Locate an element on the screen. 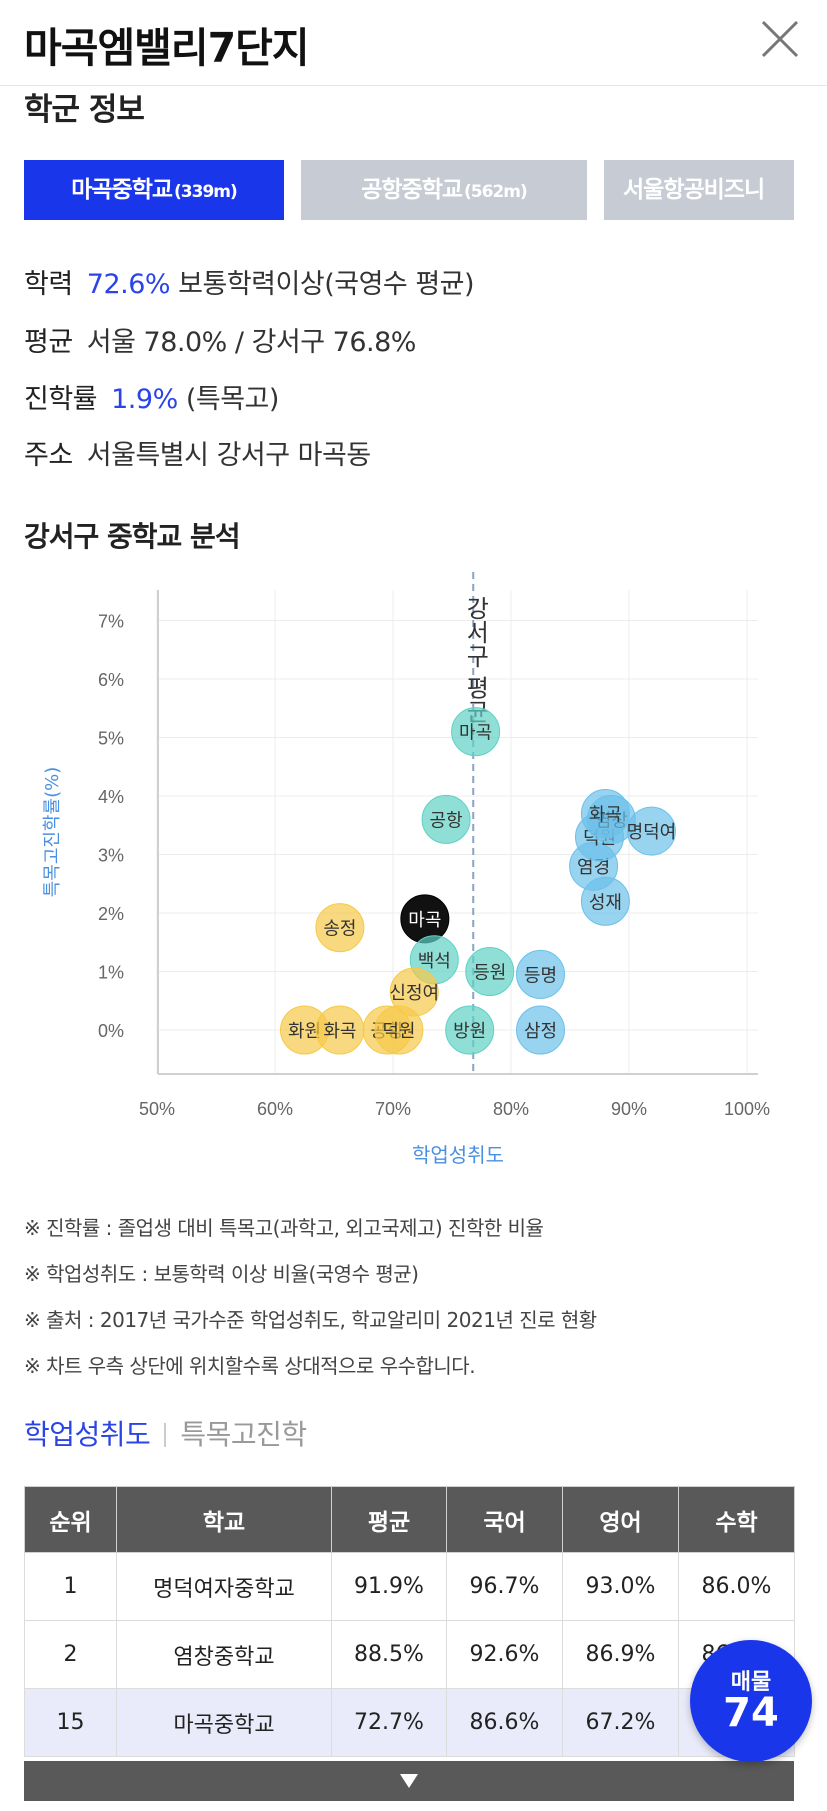 This screenshot has width=827, height=1811. address-label: 주소 is located at coordinates (48, 455).